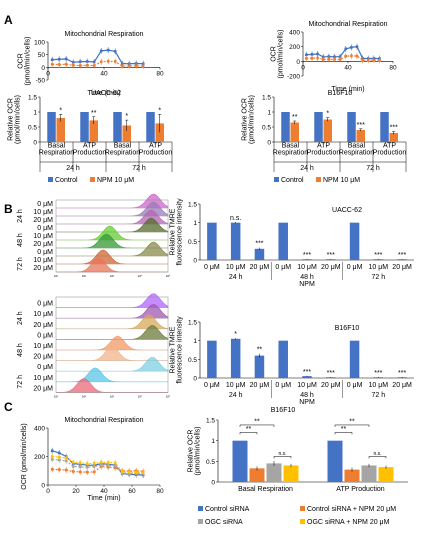  Describe the element at coordinates (39, 43) in the screenshot. I see `y-tick-label: 100` at that location.